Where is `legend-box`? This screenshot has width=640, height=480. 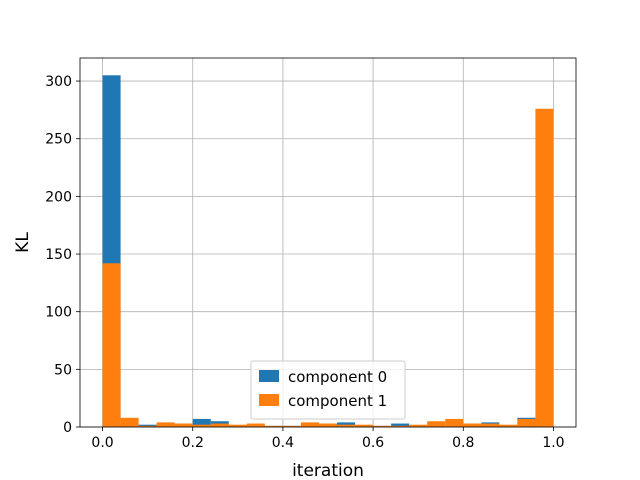 legend-box is located at coordinates (328, 390).